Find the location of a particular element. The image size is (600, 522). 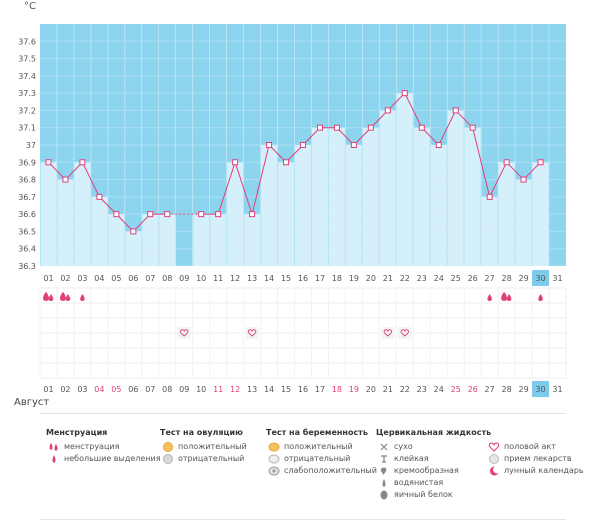

day-label-top: 25 is located at coordinates (456, 278).